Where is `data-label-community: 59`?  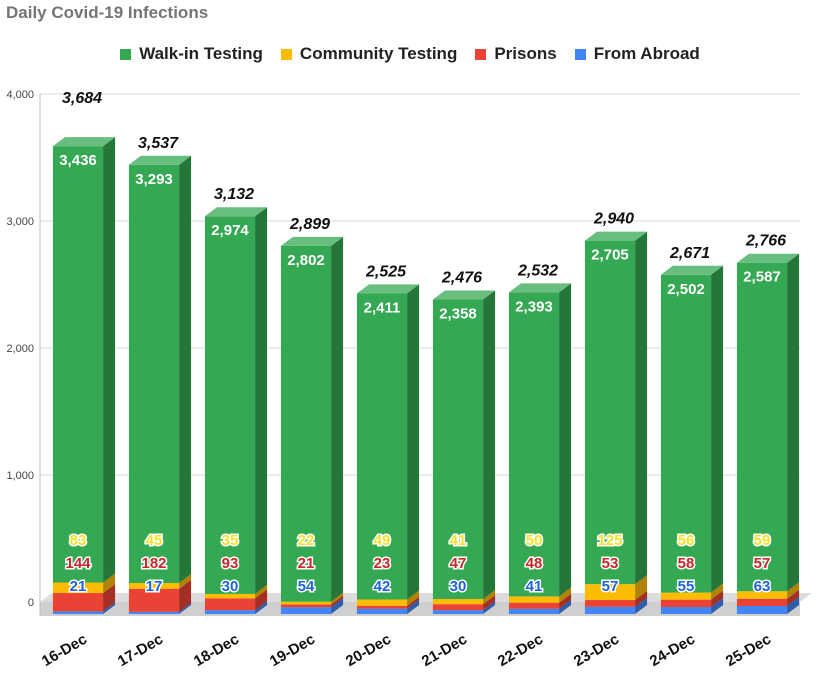 data-label-community: 59 is located at coordinates (762, 540).